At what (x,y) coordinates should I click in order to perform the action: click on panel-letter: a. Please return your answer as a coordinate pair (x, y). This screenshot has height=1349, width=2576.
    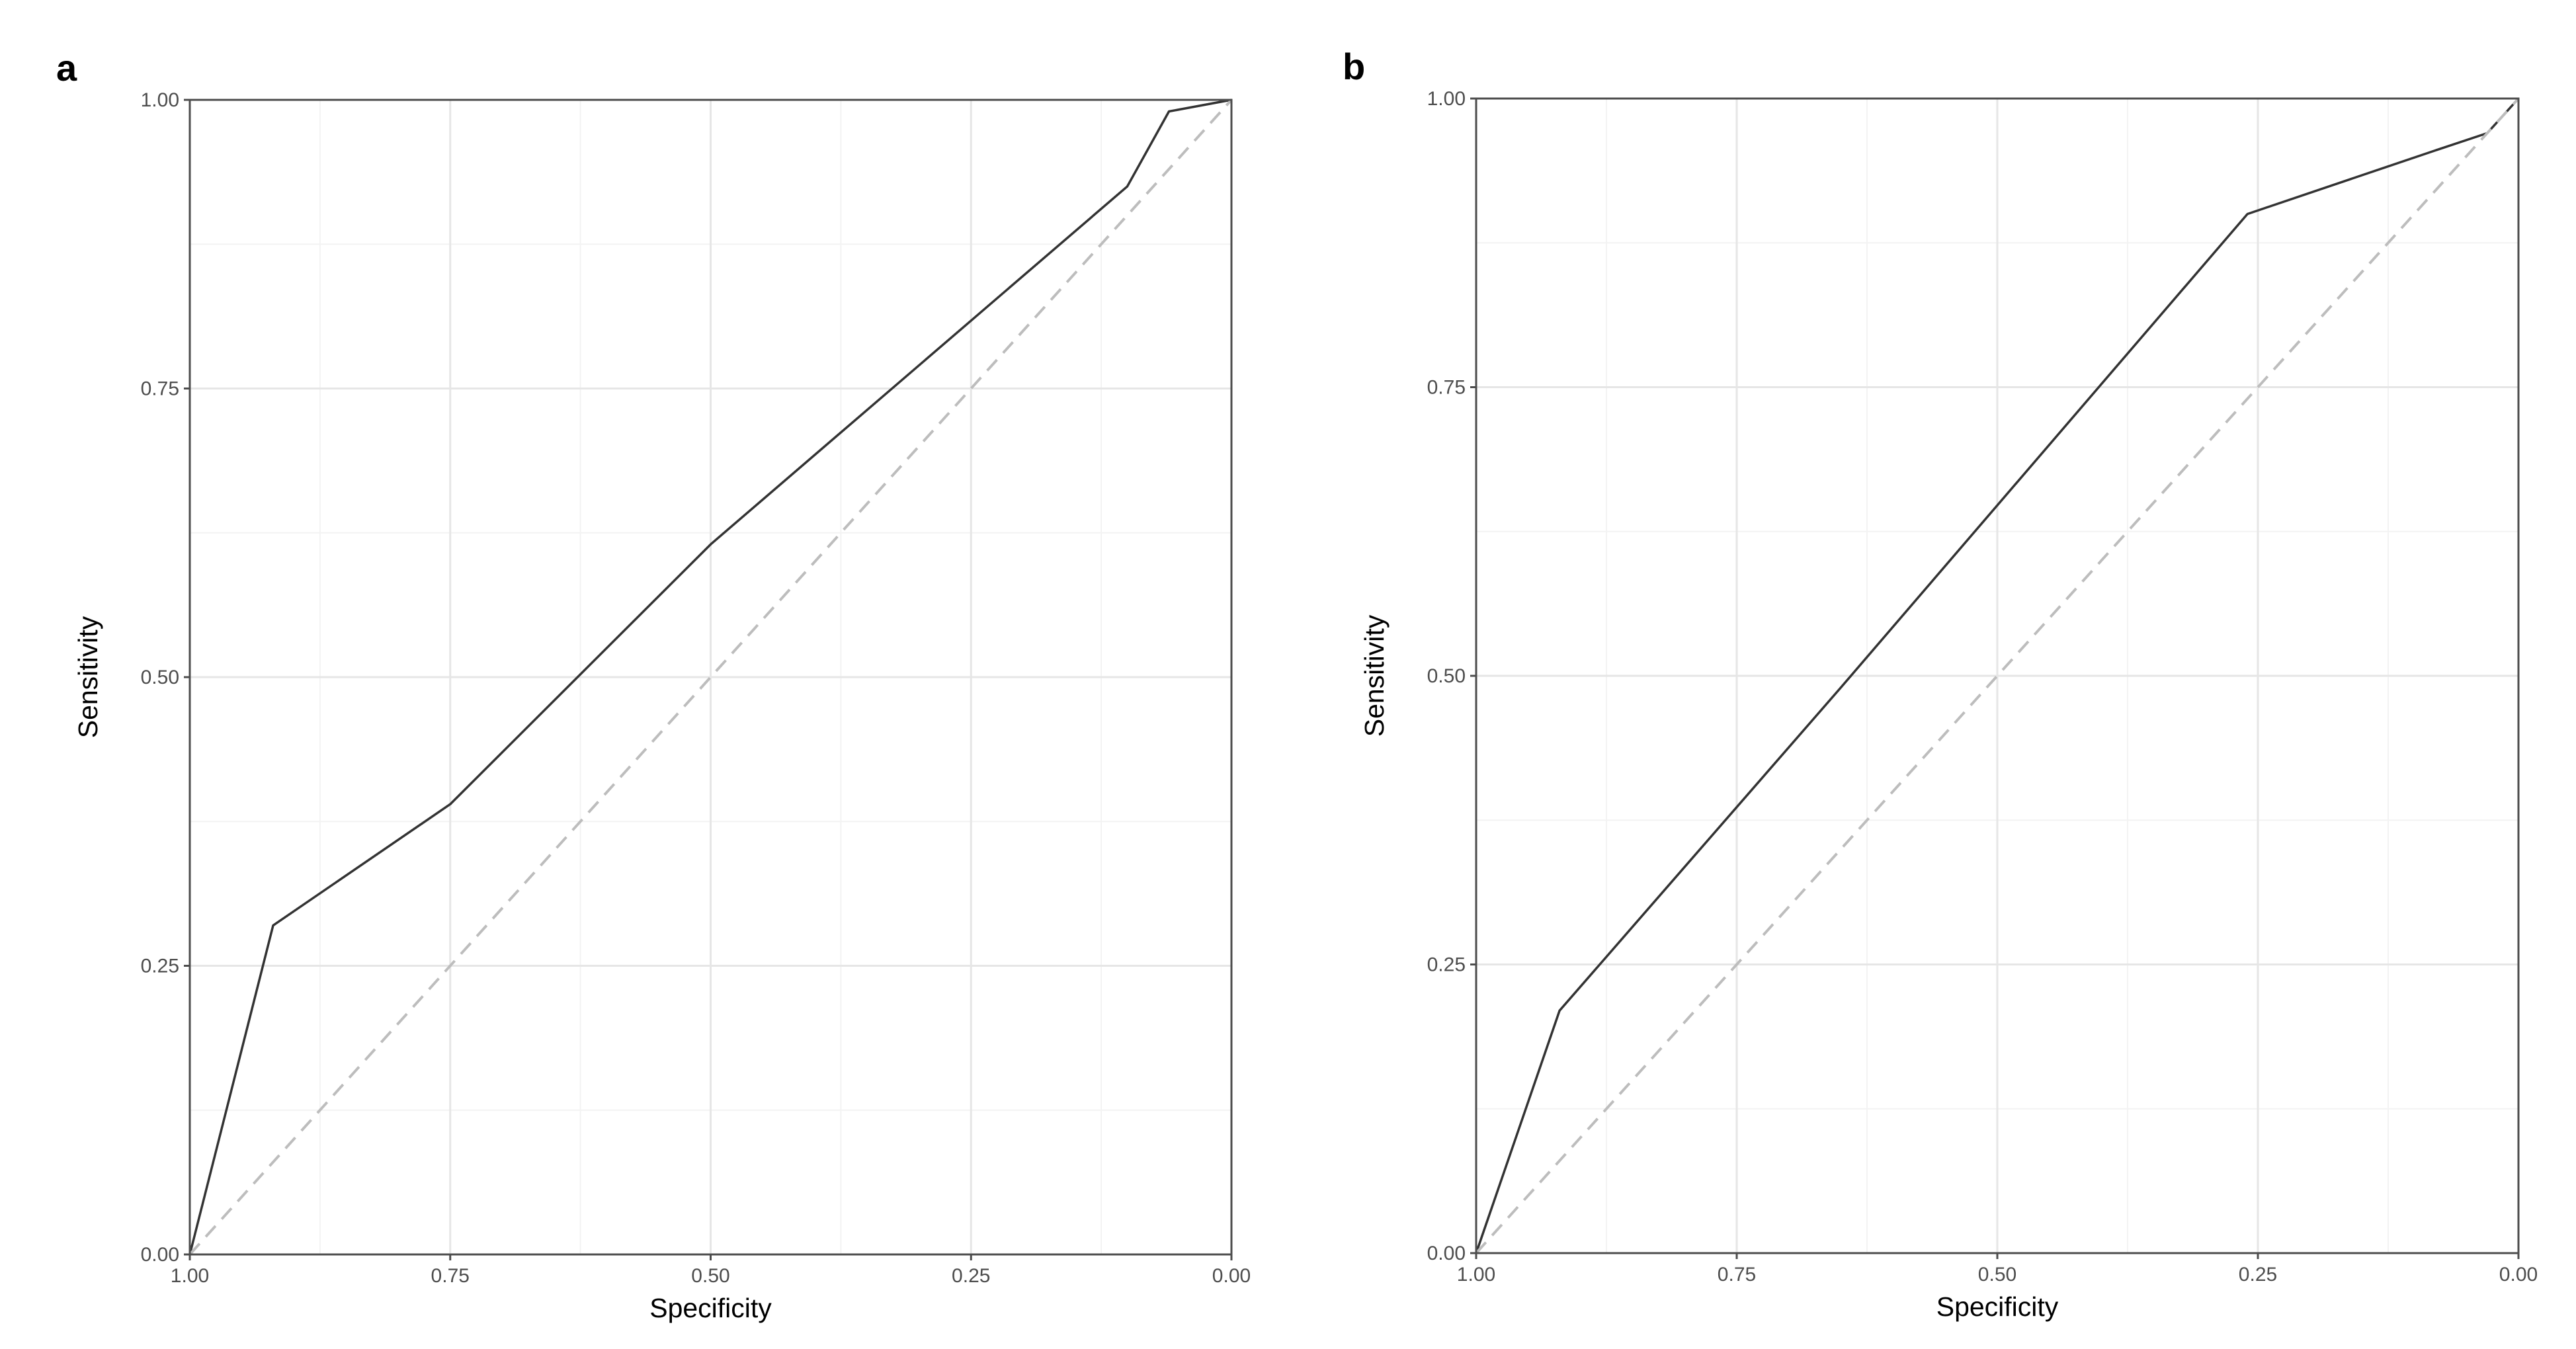
    Looking at the image, I should click on (66, 68).